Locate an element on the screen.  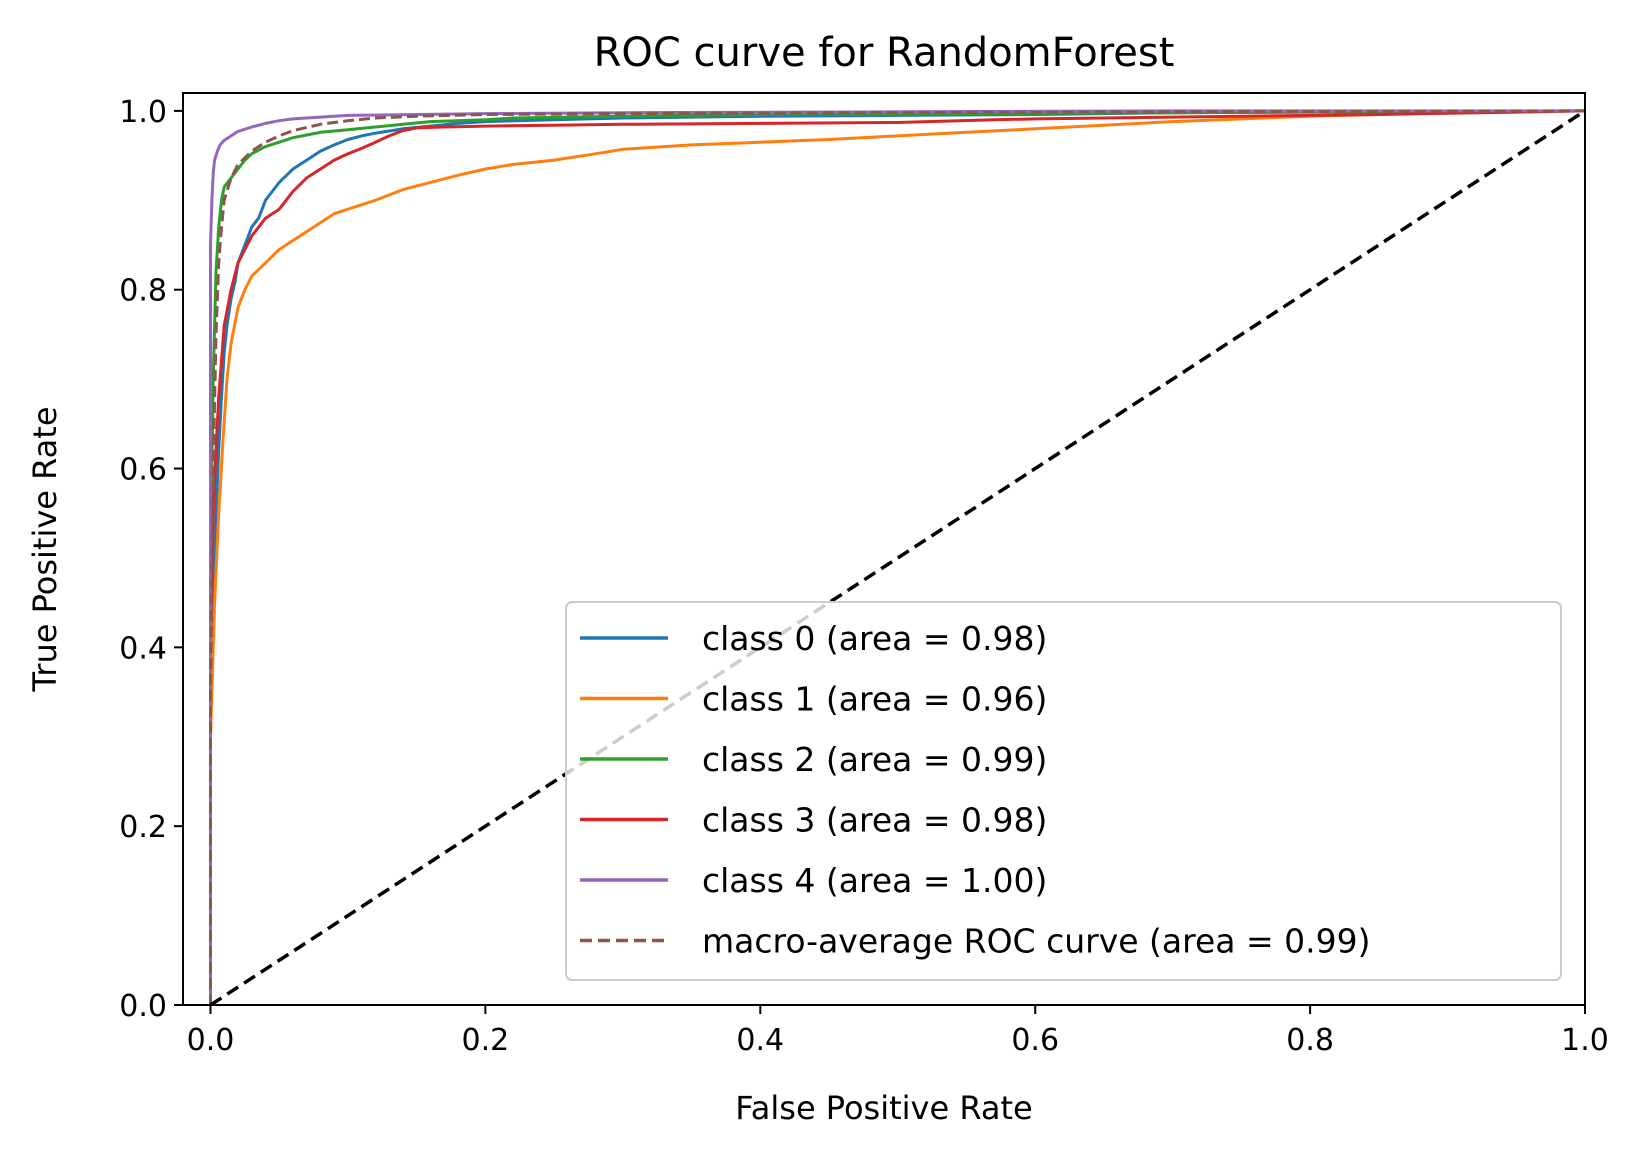
y-axis: 0.0 0.2 0.4 0.6 0.8 1.0 is located at coordinates (151, 559).